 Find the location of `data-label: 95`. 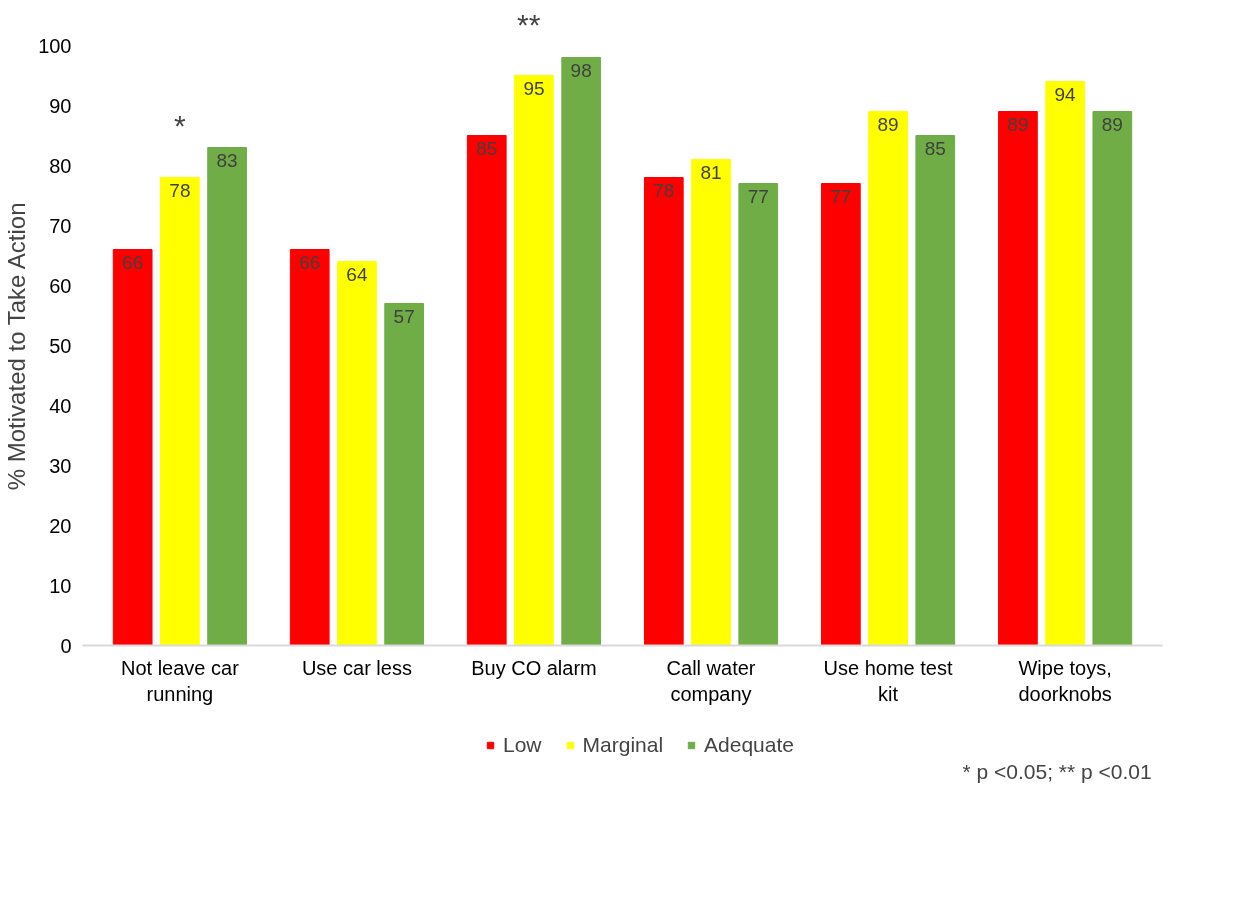

data-label: 95 is located at coordinates (534, 88).